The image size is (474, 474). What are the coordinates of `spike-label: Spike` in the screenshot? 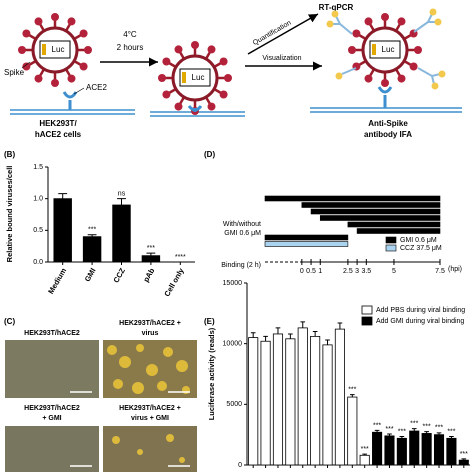 It's located at (14, 72).